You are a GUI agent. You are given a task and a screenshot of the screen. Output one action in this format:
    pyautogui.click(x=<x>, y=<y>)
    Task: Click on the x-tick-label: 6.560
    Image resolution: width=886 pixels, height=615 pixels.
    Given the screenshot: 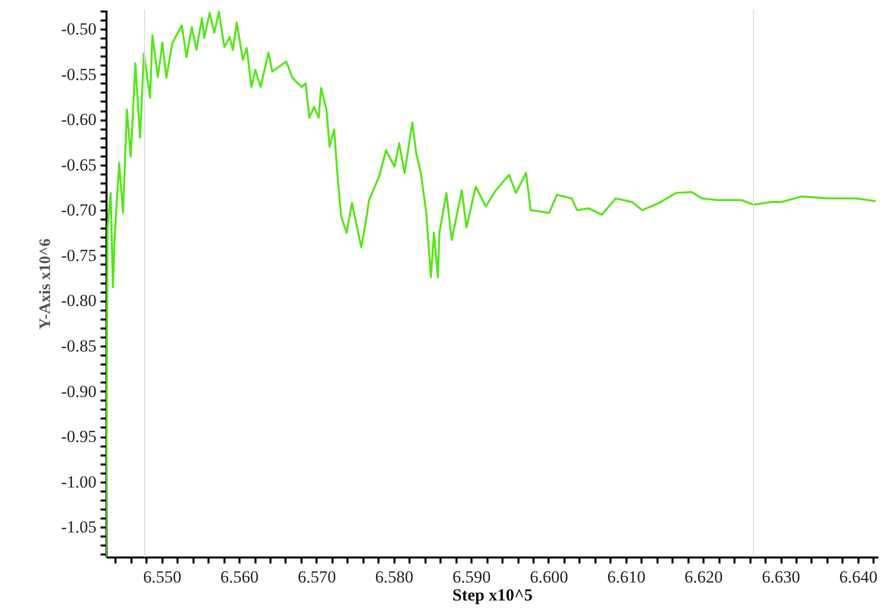 What is the action you would take?
    pyautogui.click(x=239, y=577)
    